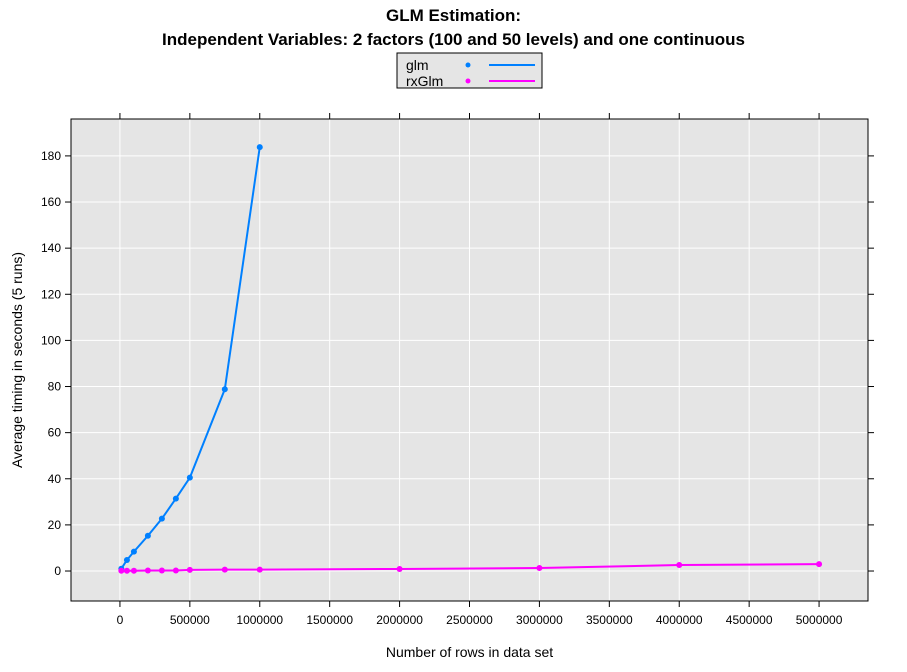  I want to click on y-tick-label: 140, so click(51, 248).